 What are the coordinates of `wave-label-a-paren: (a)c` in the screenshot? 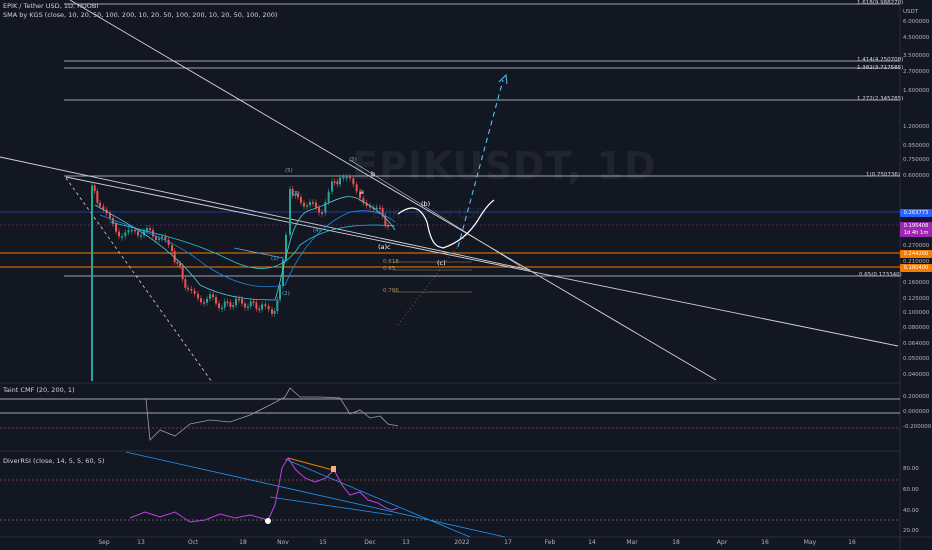 It's located at (384, 247).